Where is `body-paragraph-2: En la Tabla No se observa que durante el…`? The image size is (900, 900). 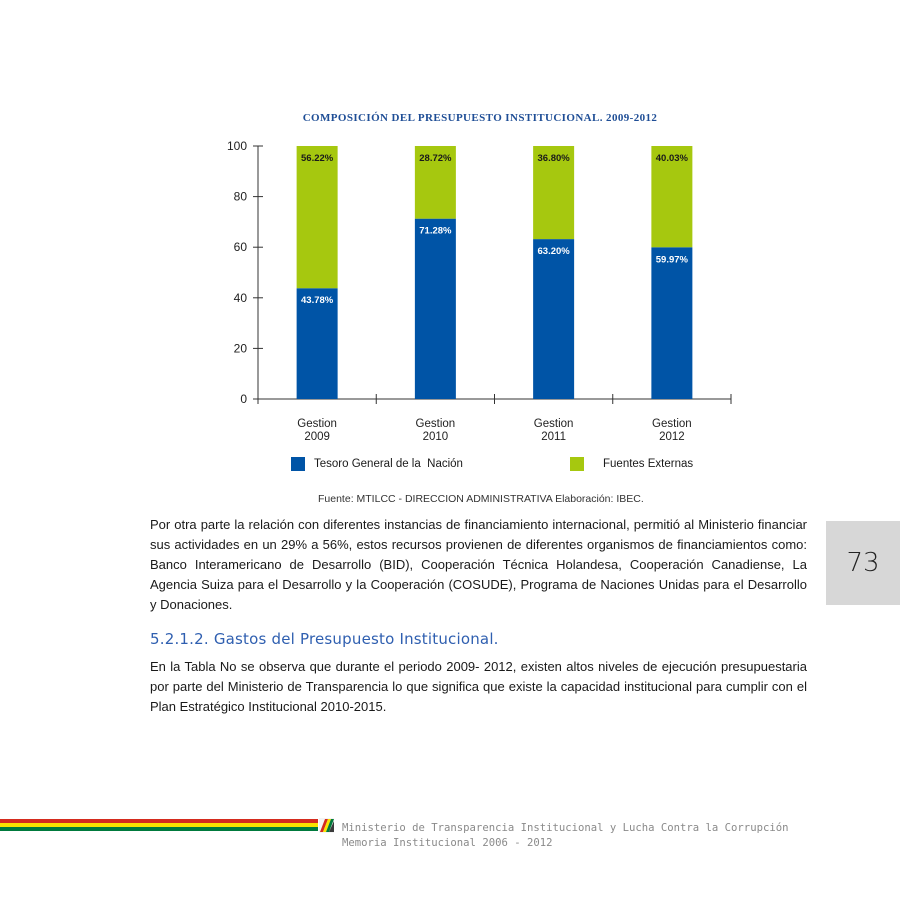 body-paragraph-2: En la Tabla No se observa que durante el… is located at coordinates (478, 686).